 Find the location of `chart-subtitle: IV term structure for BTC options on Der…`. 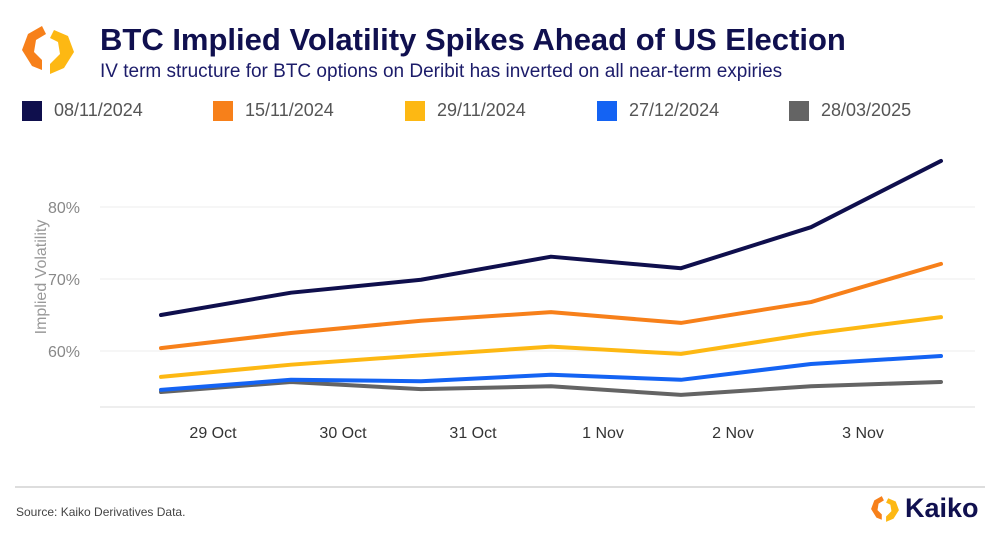

chart-subtitle: IV term structure for BTC options on Der… is located at coordinates (441, 71).